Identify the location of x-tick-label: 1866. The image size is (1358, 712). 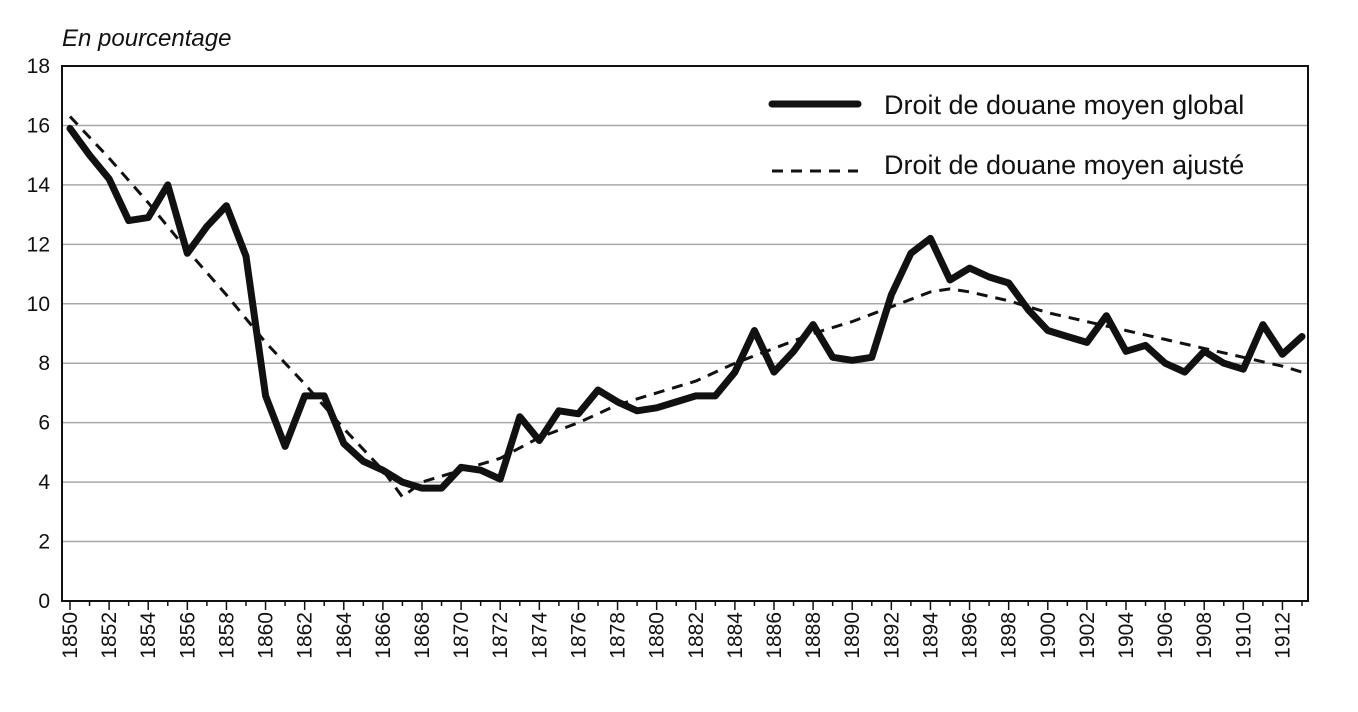
(383, 635).